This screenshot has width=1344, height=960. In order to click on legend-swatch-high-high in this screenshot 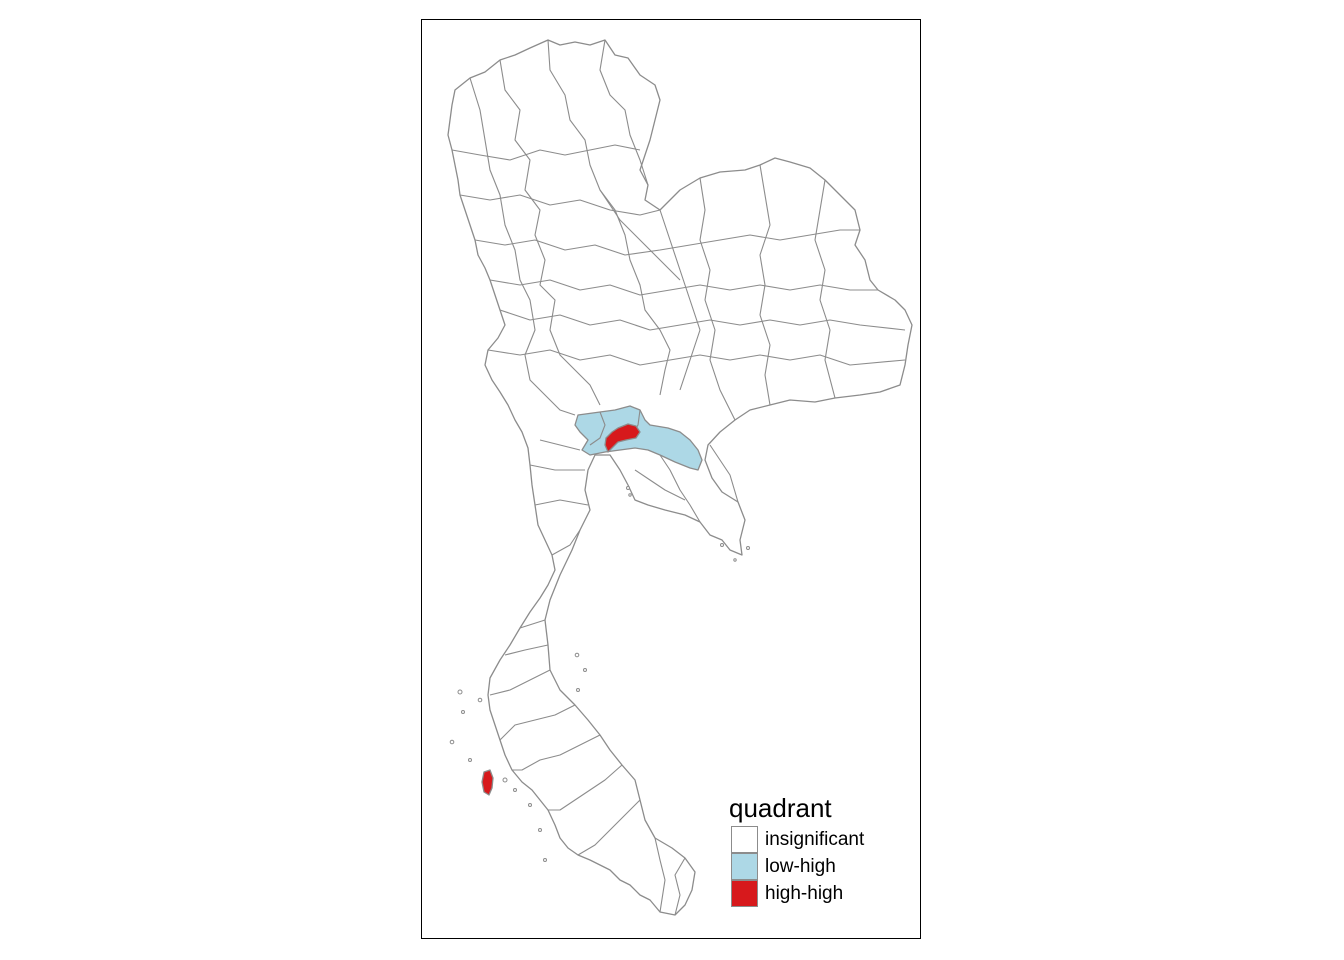, I will do `click(744, 893)`.